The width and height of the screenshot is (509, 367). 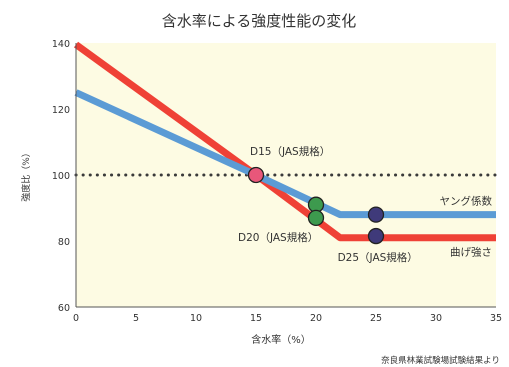 What do you see at coordinates (471, 252) in the screenshot?
I see `series-label: 曲げ強さ` at bounding box center [471, 252].